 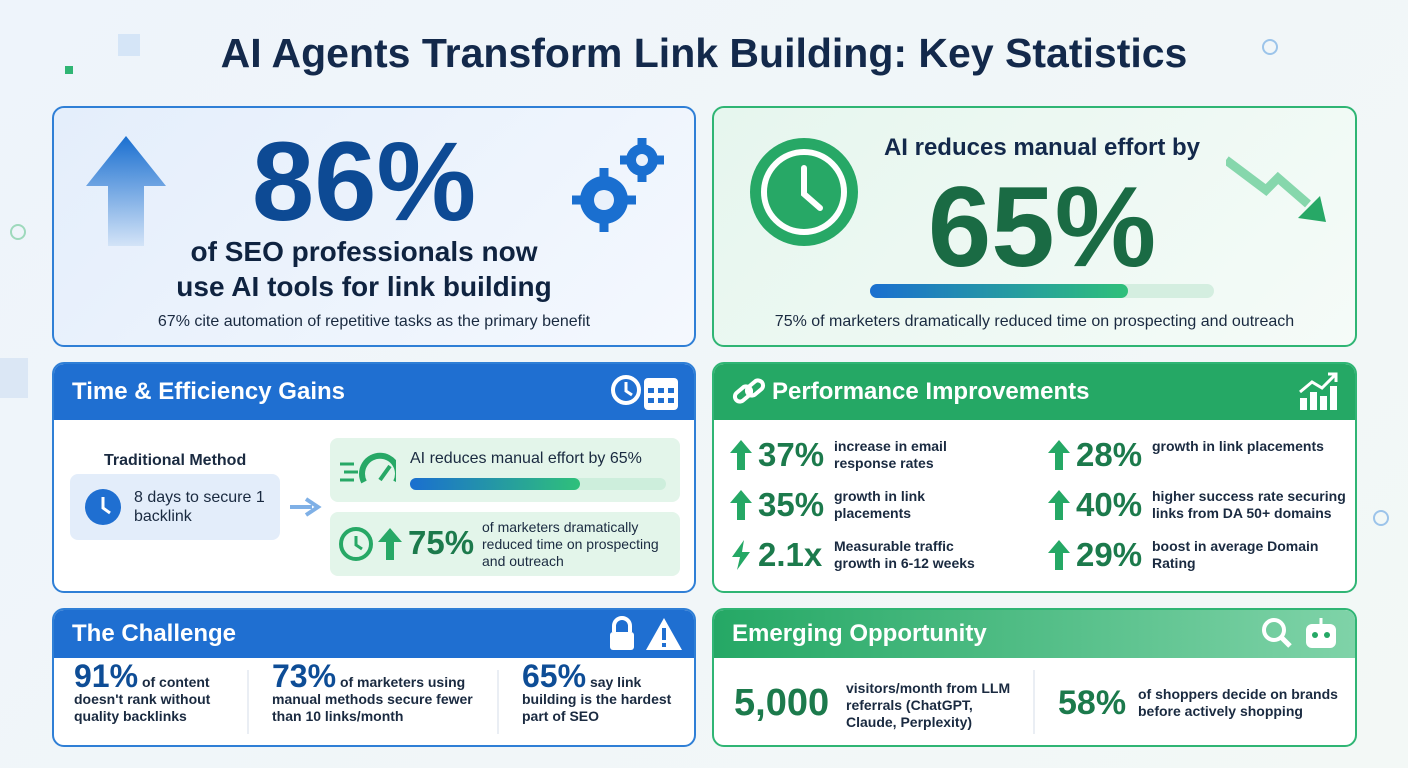 I want to click on stat-figure: 91%, so click(x=106, y=676).